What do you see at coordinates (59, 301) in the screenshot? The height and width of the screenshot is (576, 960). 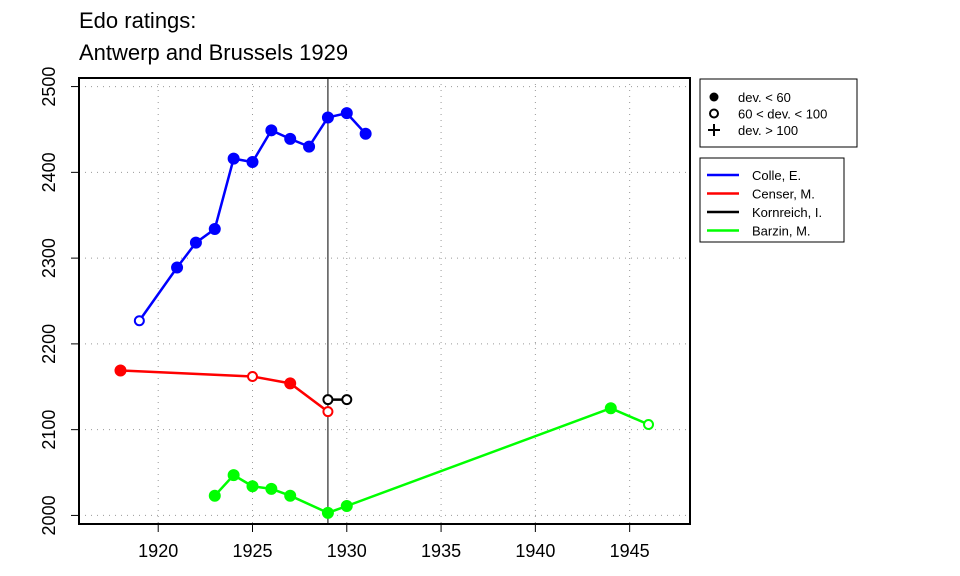 I see `y-axis: 2000 2100 2200 2300 2400 2500` at bounding box center [59, 301].